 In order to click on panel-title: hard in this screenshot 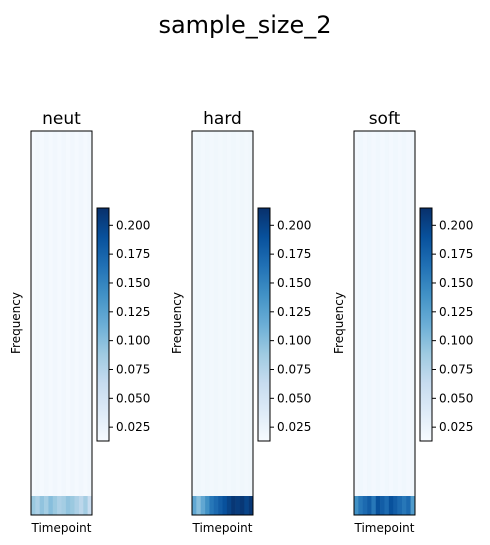, I will do `click(222, 119)`.